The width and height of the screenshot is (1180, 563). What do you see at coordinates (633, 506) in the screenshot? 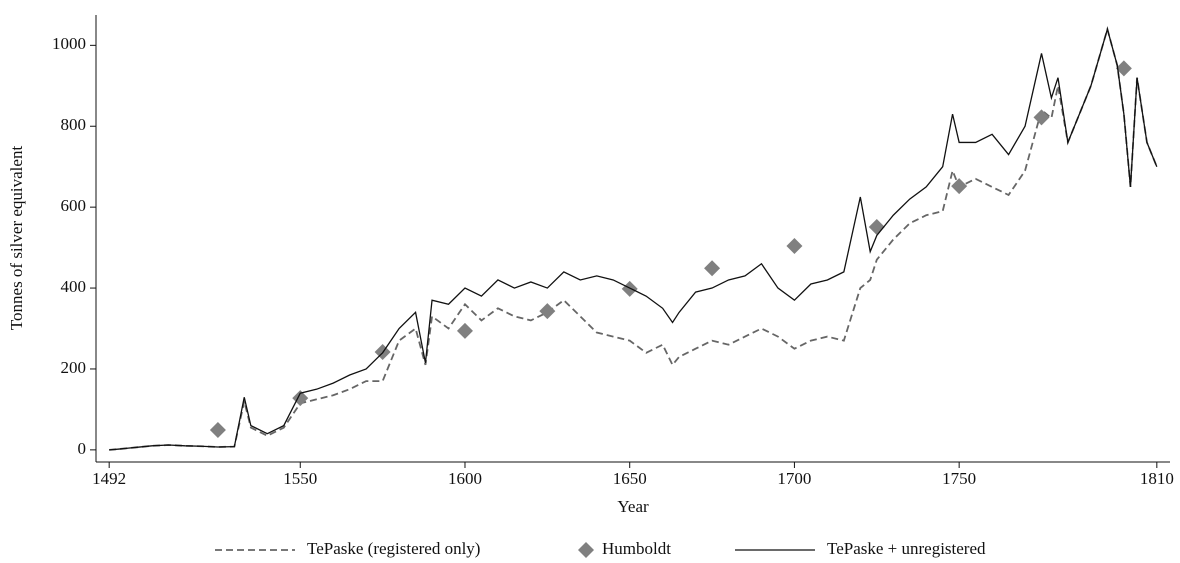
I see `x-axis-label: Year` at bounding box center [633, 506].